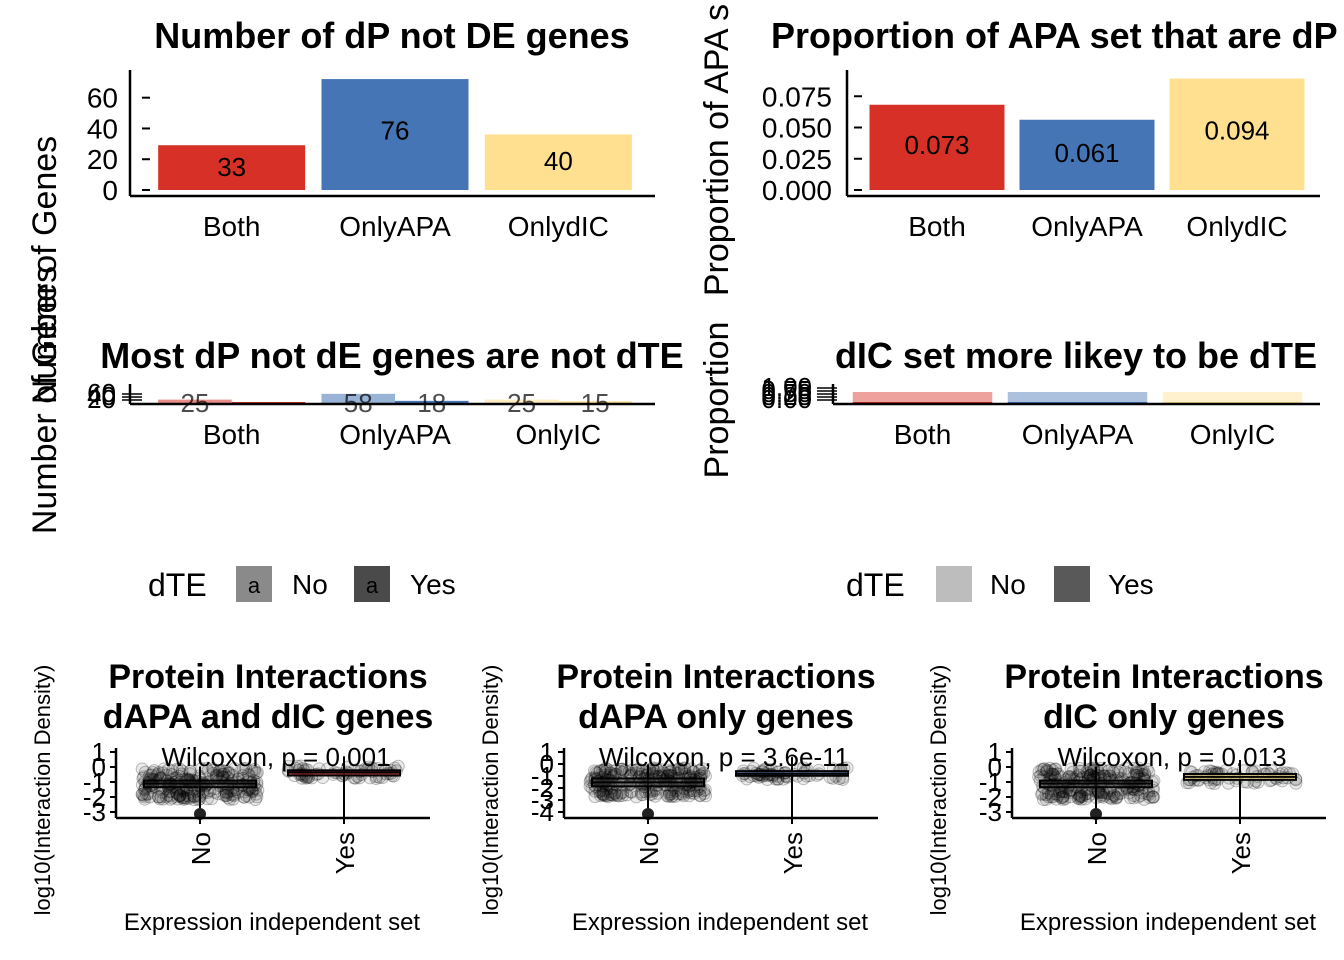 Image resolution: width=1344 pixels, height=960 pixels. I want to click on chart-title: Protein Interactions, so click(1163, 677).